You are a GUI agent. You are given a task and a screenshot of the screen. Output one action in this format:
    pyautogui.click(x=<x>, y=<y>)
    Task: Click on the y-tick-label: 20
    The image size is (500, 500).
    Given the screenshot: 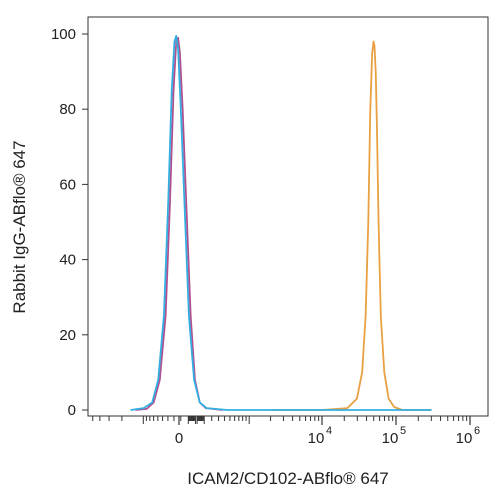 What is the action you would take?
    pyautogui.click(x=67, y=335)
    